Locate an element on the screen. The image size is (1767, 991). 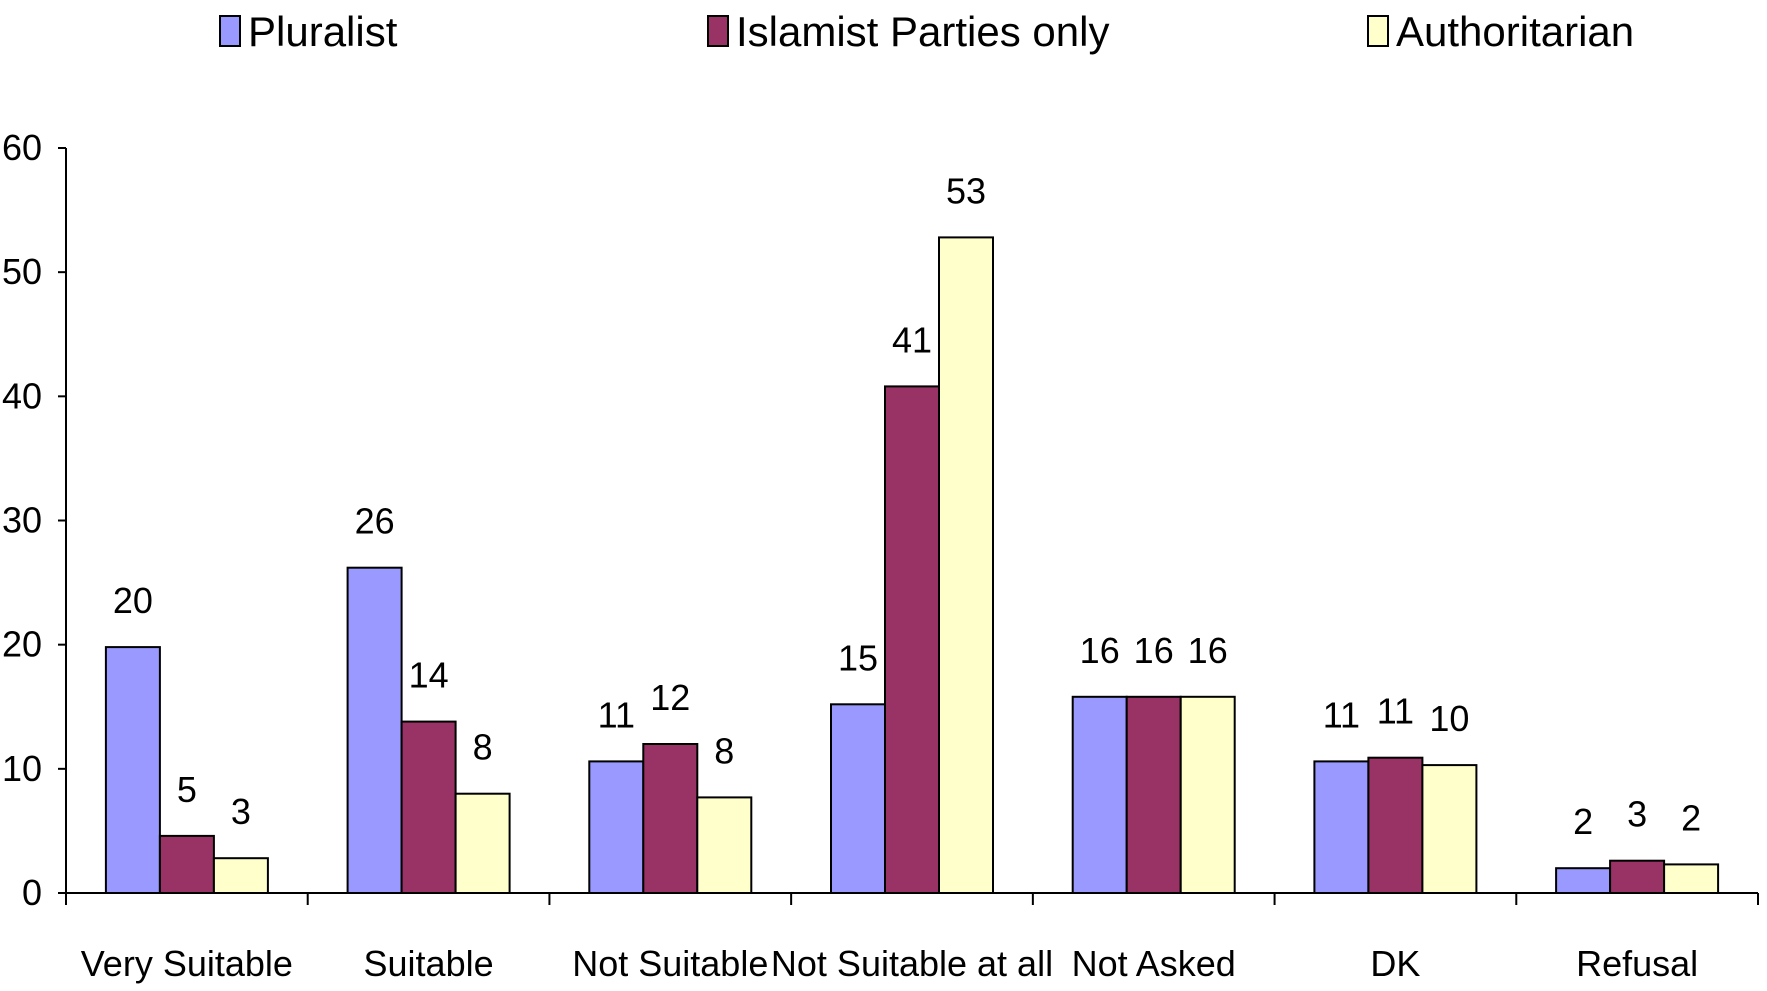
x-tick-label-not-asked: Not Asked is located at coordinates (1154, 963).